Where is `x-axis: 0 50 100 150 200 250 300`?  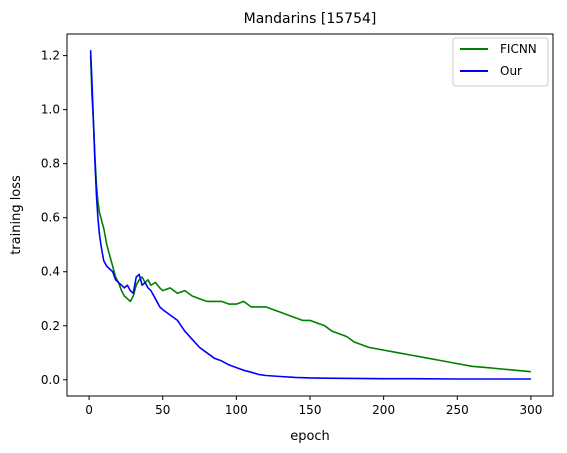 x-axis: 0 50 100 150 200 250 300 is located at coordinates (313, 406).